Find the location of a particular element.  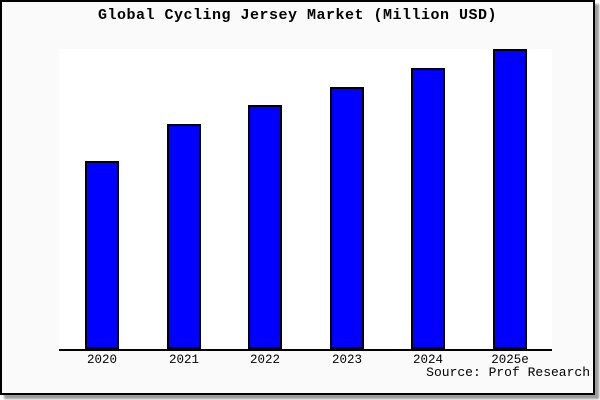

source-note: Source: Prof Research is located at coordinates (508, 372).